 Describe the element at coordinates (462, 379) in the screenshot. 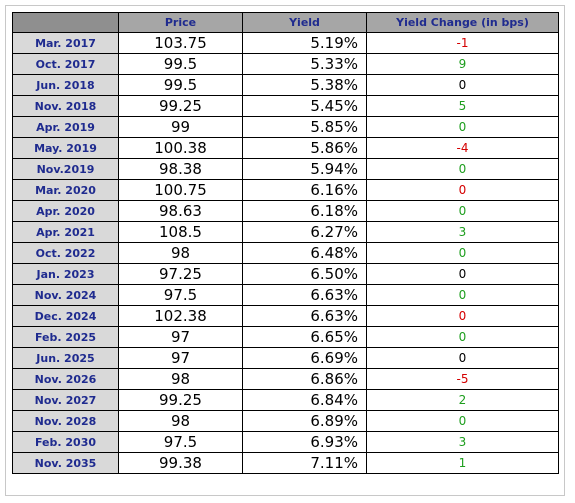

I see `row-yield-change: -5` at that location.